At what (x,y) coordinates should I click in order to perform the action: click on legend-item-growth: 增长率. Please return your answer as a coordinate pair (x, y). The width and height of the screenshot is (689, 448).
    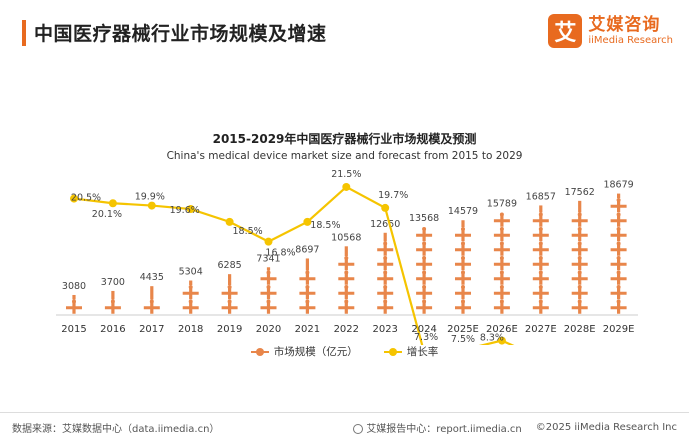
    Looking at the image, I should click on (410, 351).